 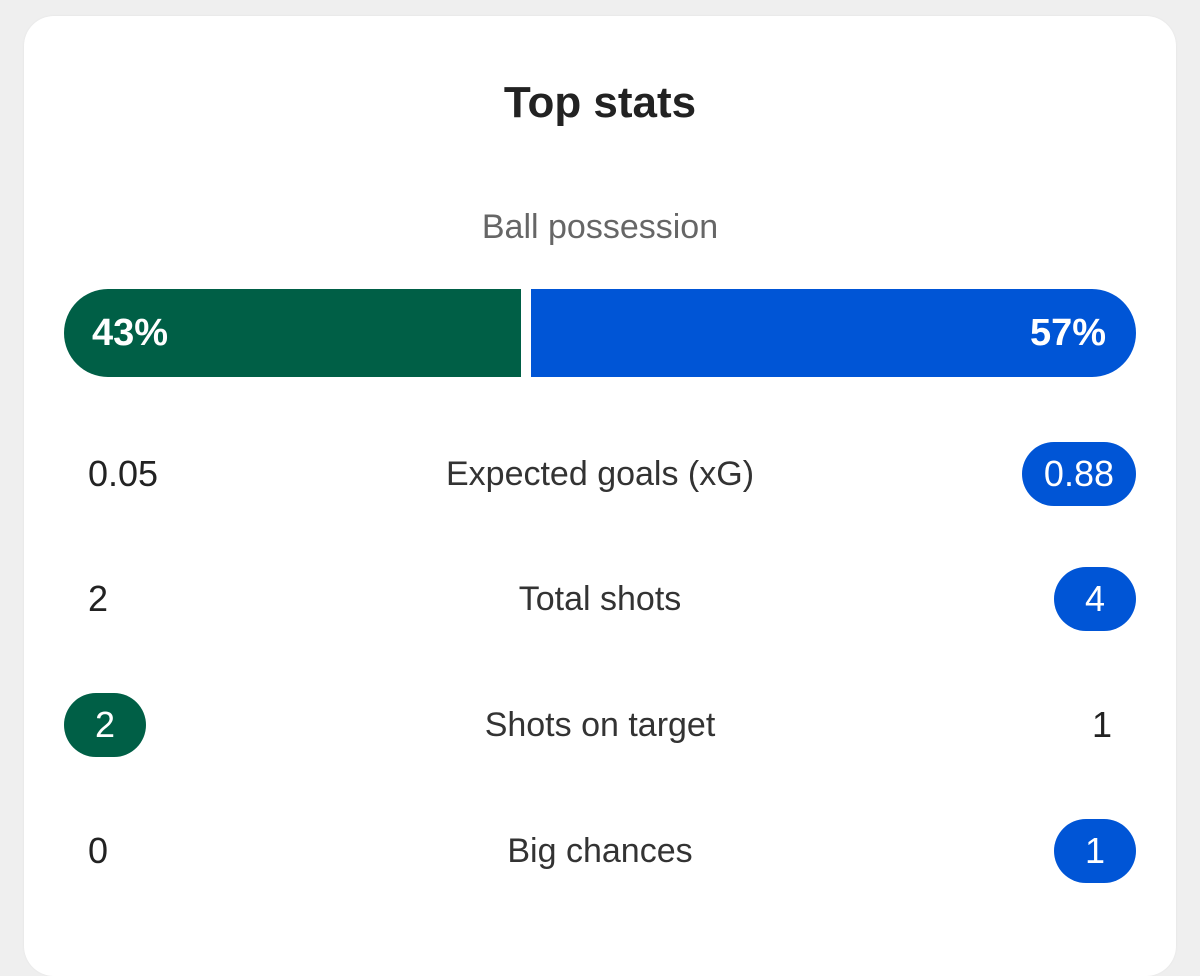 I want to click on stat-label: Big chances, so click(x=600, y=851).